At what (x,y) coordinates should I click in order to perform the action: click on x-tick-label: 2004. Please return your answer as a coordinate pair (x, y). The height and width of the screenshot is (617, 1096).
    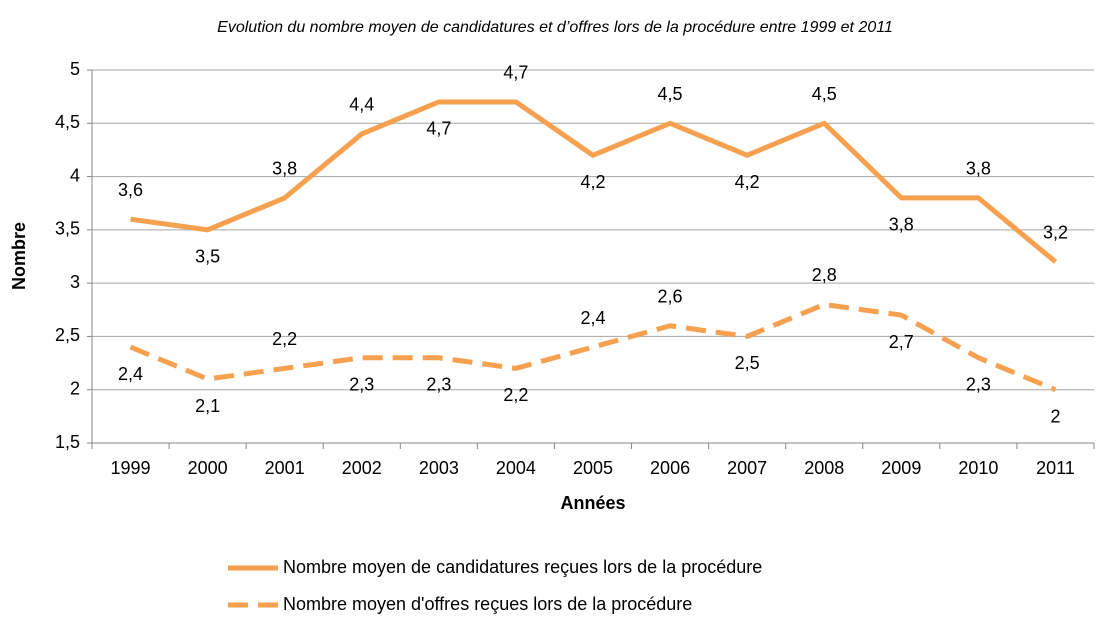
    Looking at the image, I should click on (516, 468).